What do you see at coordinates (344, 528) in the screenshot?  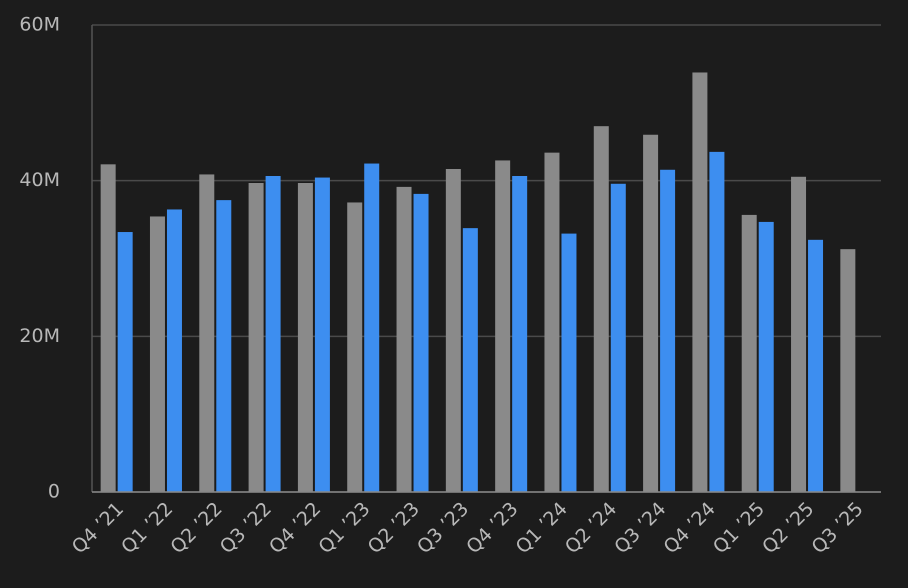 I see `x-tick-label: Q1 ’23` at bounding box center [344, 528].